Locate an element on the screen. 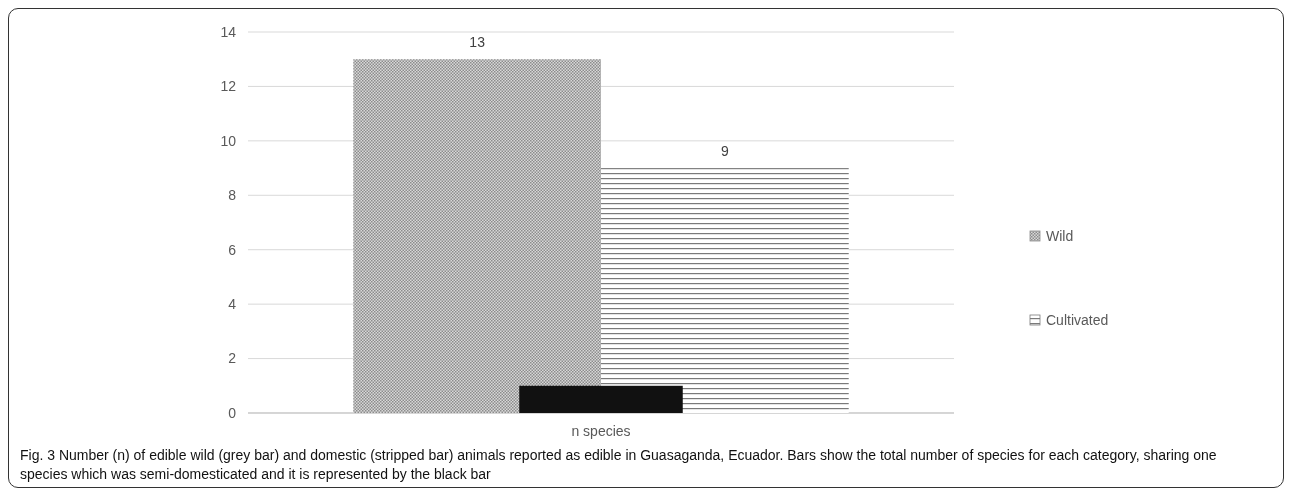 This screenshot has height=495, width=1292. x-tick-label: n species is located at coordinates (601, 431).